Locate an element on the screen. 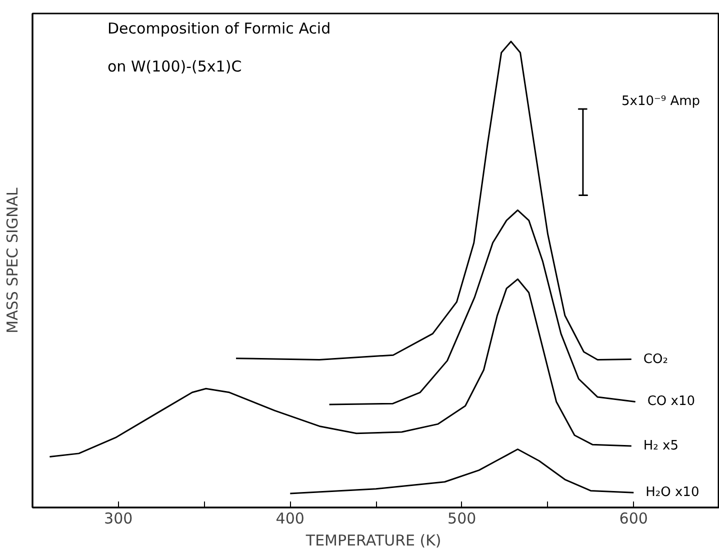  series-label: H₂ x5 is located at coordinates (660, 446).